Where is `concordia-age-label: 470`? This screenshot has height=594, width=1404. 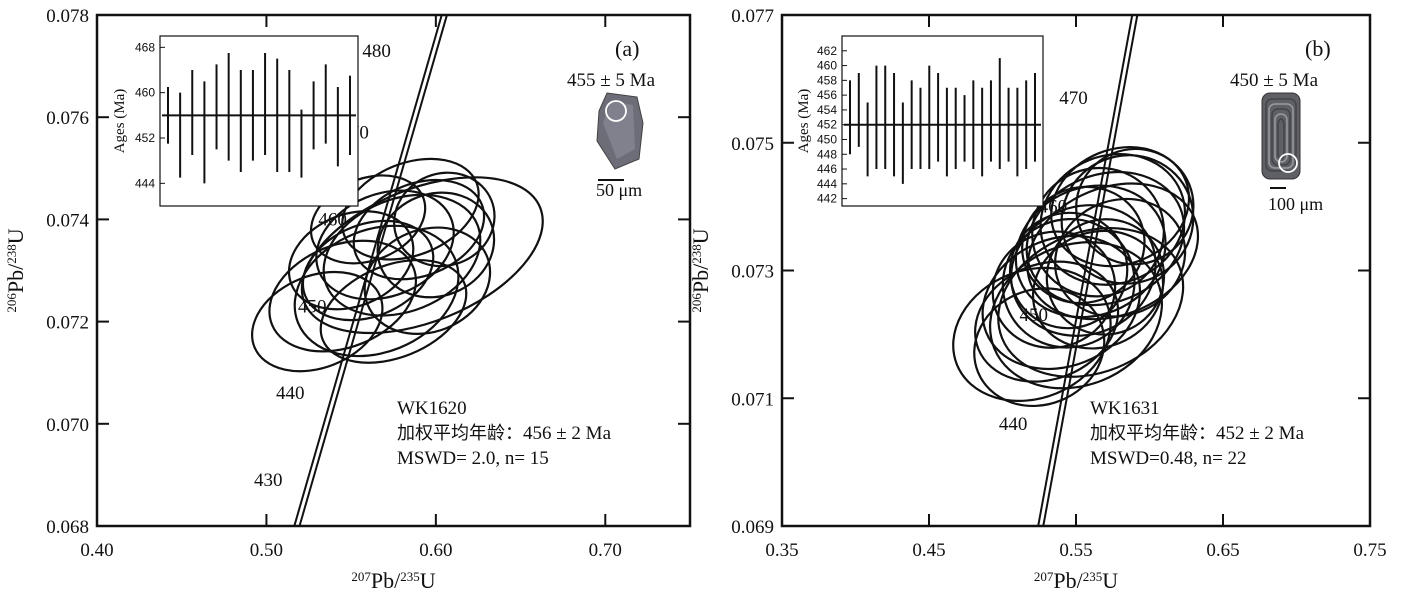
concordia-age-label: 470 is located at coordinates (1073, 98).